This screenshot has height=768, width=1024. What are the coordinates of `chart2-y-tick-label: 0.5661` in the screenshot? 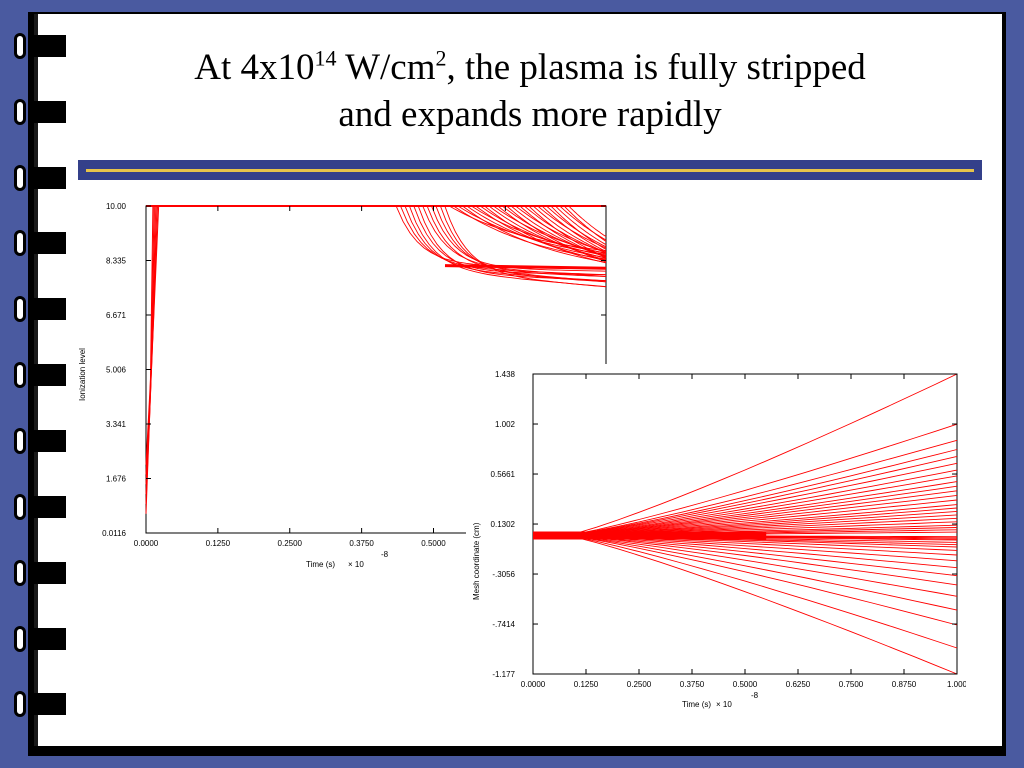 It's located at (503, 474).